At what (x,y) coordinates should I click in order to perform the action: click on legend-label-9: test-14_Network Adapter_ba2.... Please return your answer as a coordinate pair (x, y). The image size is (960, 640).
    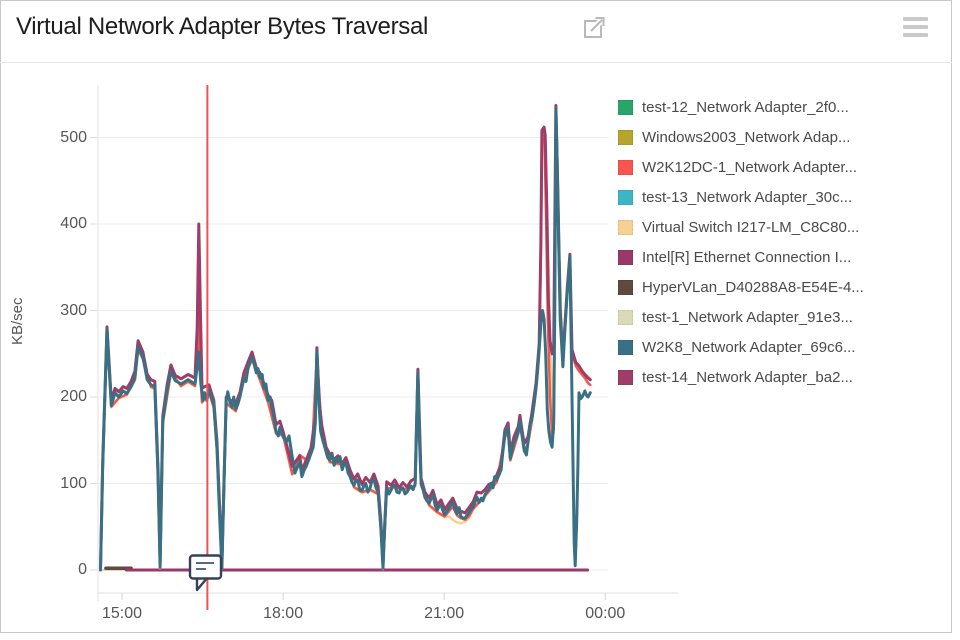
    Looking at the image, I should click on (747, 377).